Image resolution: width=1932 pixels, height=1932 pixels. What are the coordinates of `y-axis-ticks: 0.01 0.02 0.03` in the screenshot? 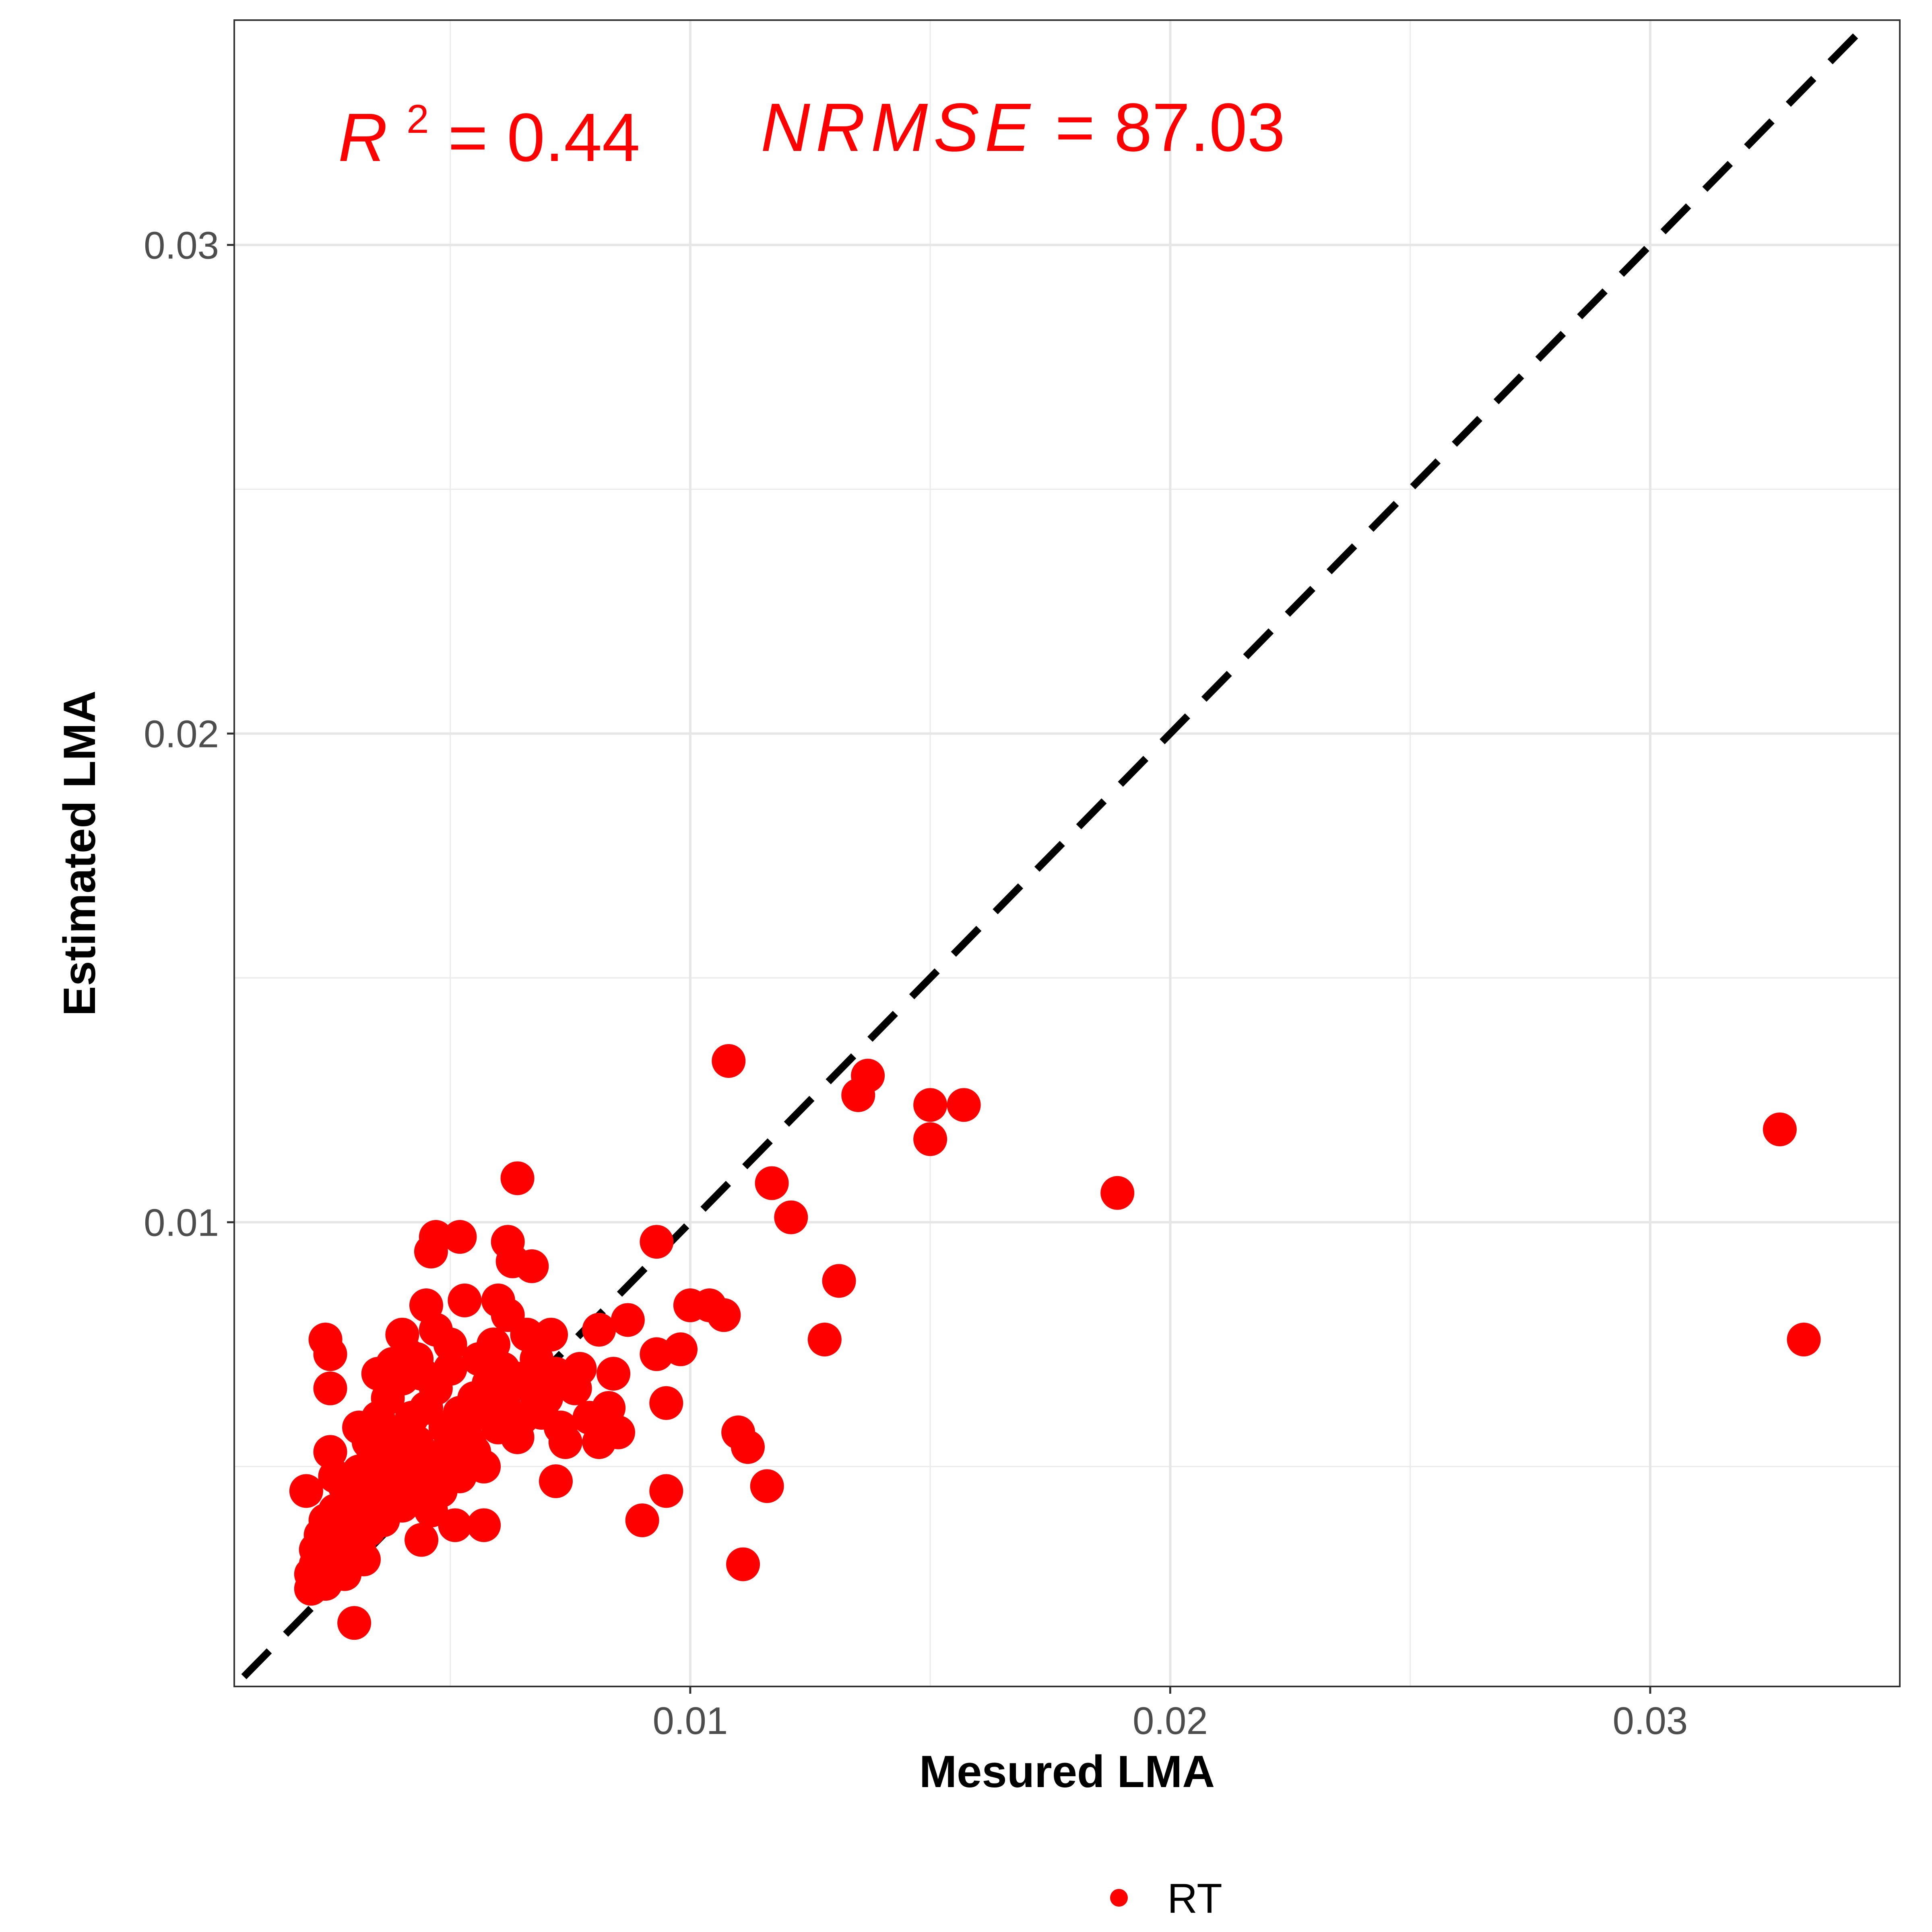 It's located at (189, 734).